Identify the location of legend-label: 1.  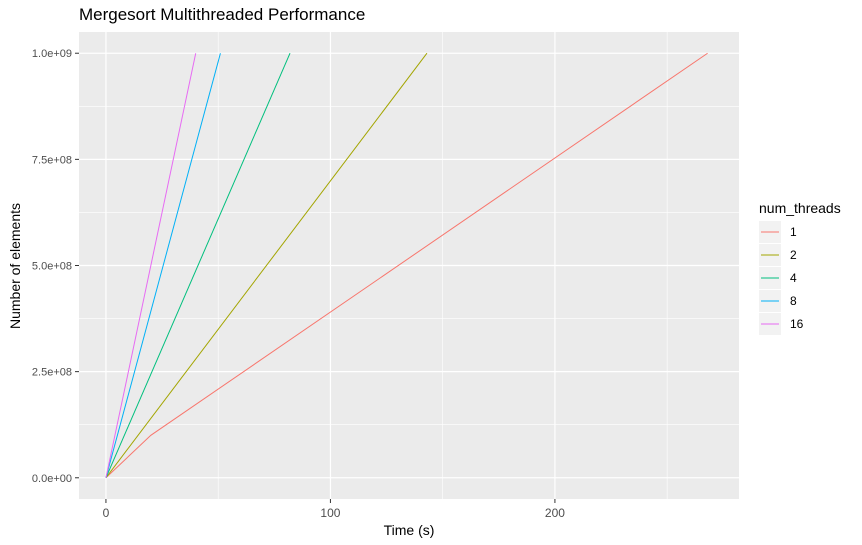
(793, 232).